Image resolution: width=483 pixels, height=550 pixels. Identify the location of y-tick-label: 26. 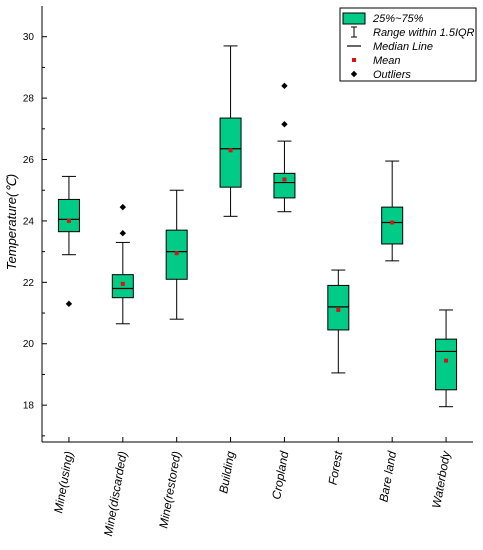
(29, 160).